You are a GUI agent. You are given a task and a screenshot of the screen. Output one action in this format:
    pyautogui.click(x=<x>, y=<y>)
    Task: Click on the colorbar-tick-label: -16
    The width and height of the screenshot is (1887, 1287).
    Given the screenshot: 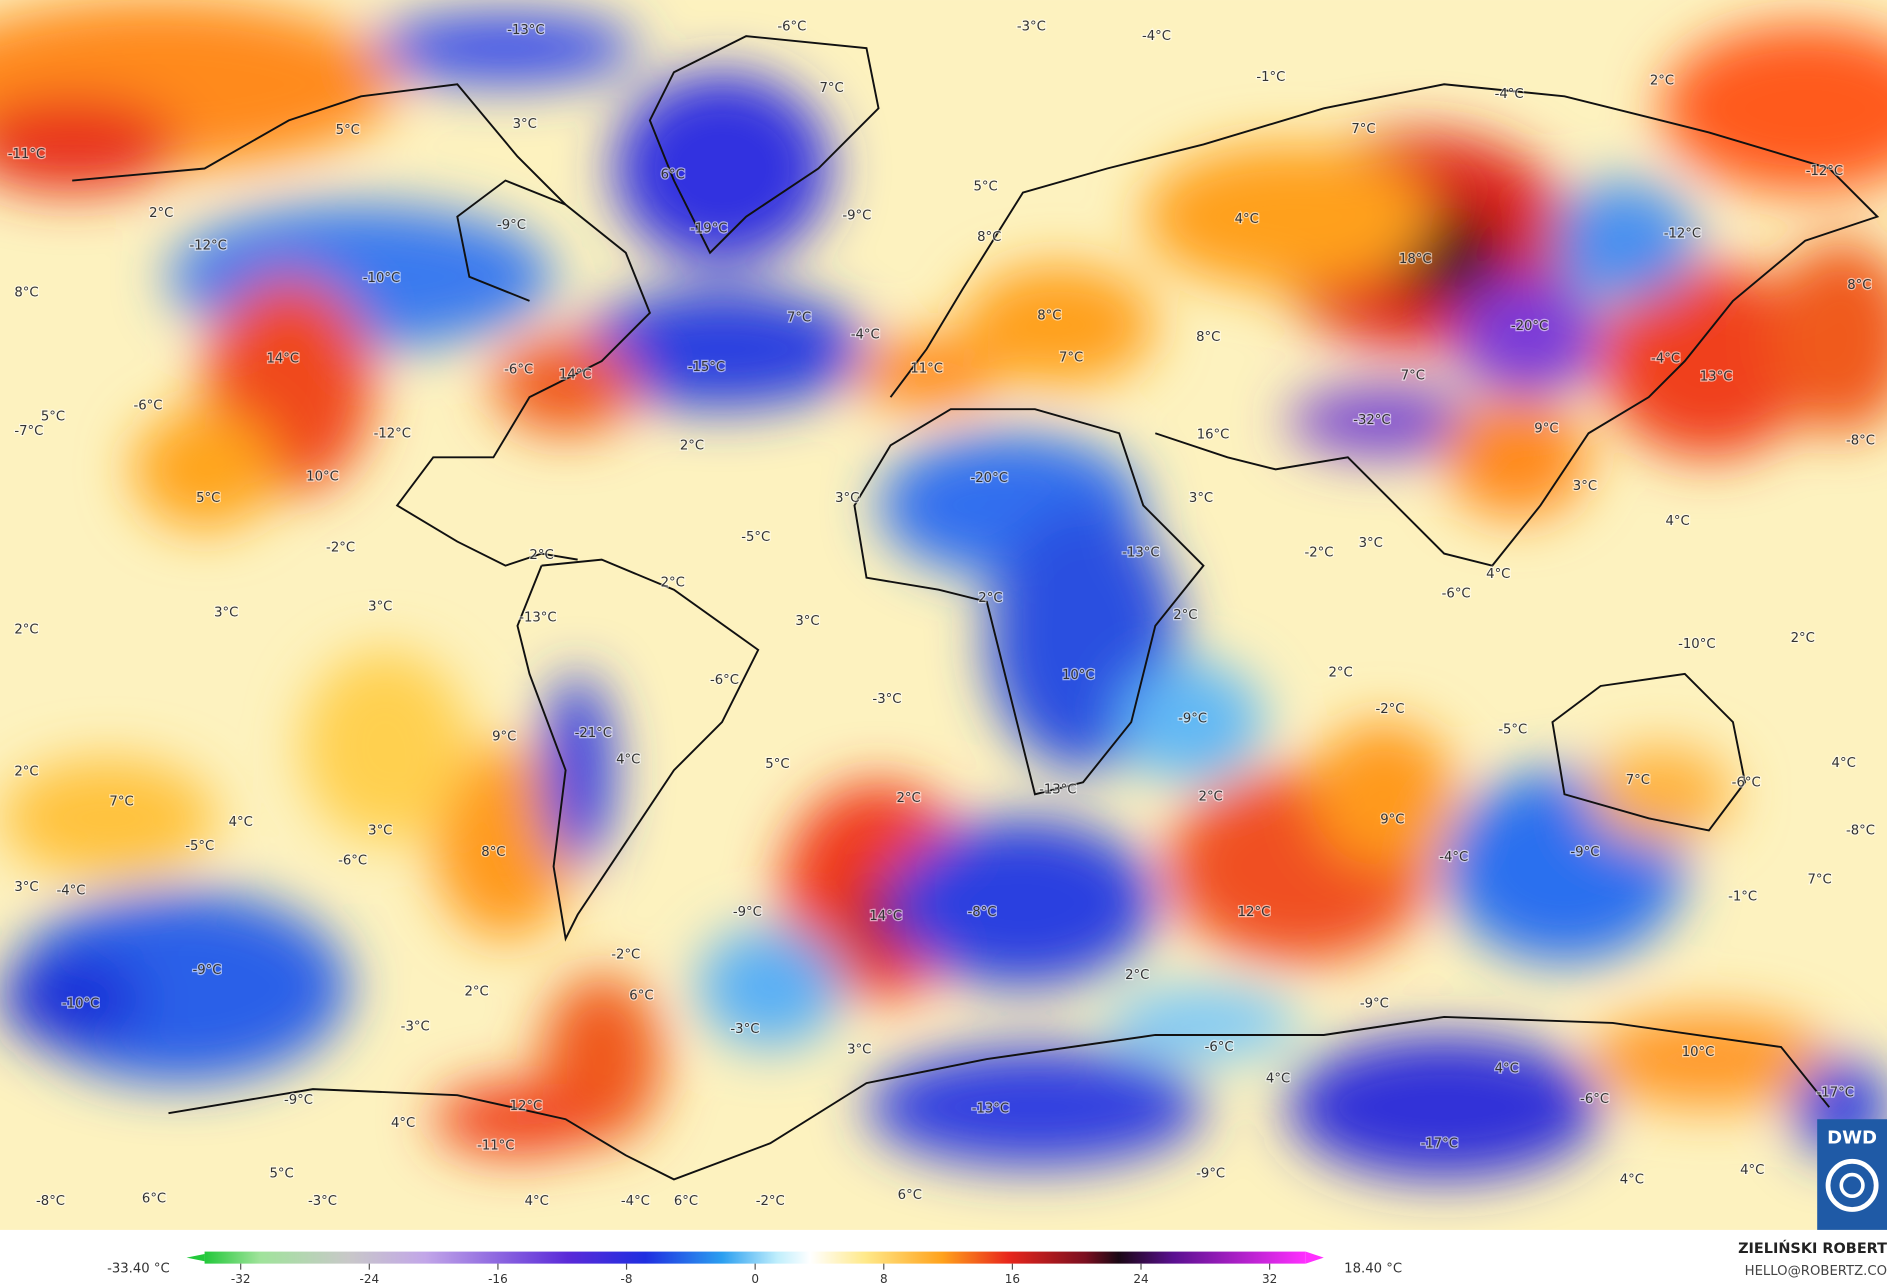 What is the action you would take?
    pyautogui.click(x=498, y=1279)
    